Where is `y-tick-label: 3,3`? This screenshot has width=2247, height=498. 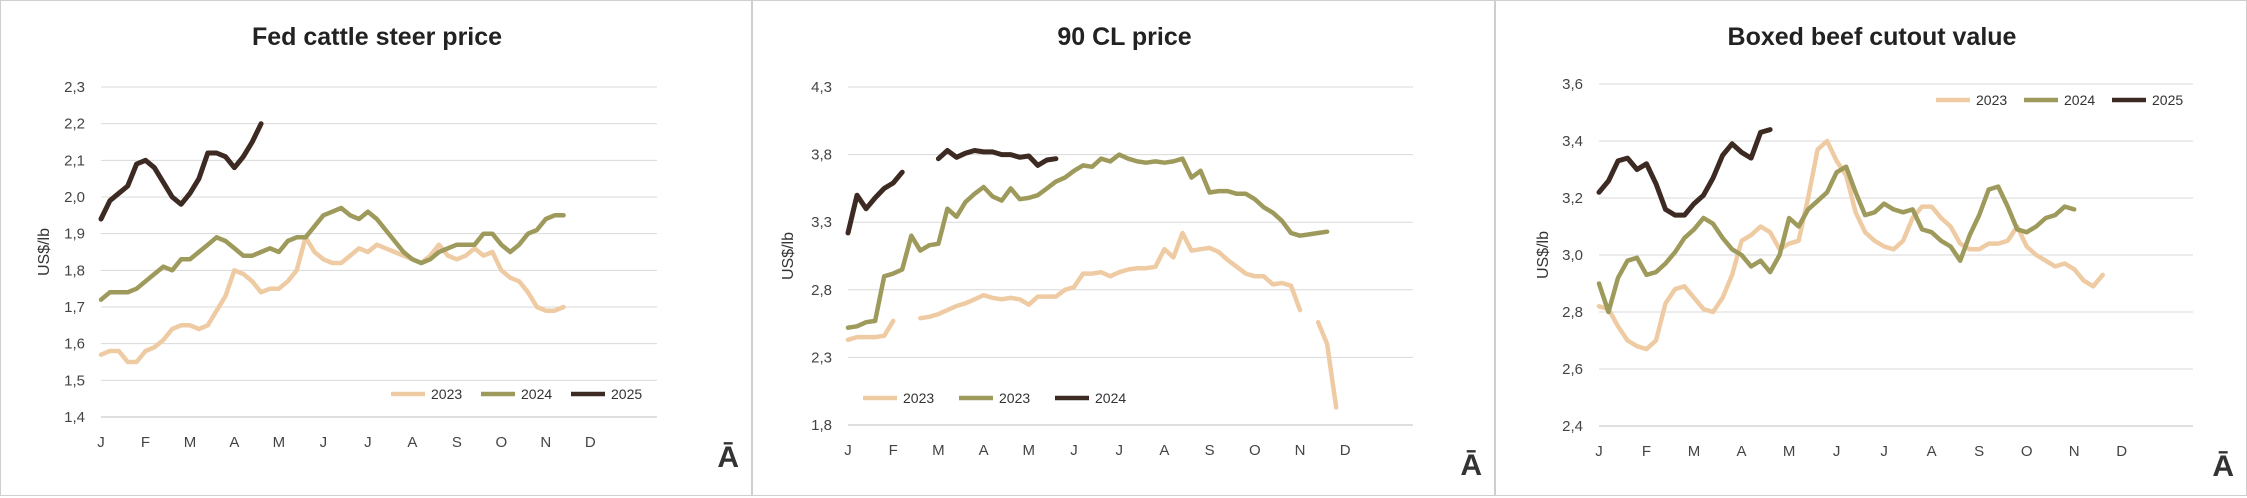
y-tick-label: 3,3 is located at coordinates (821, 222).